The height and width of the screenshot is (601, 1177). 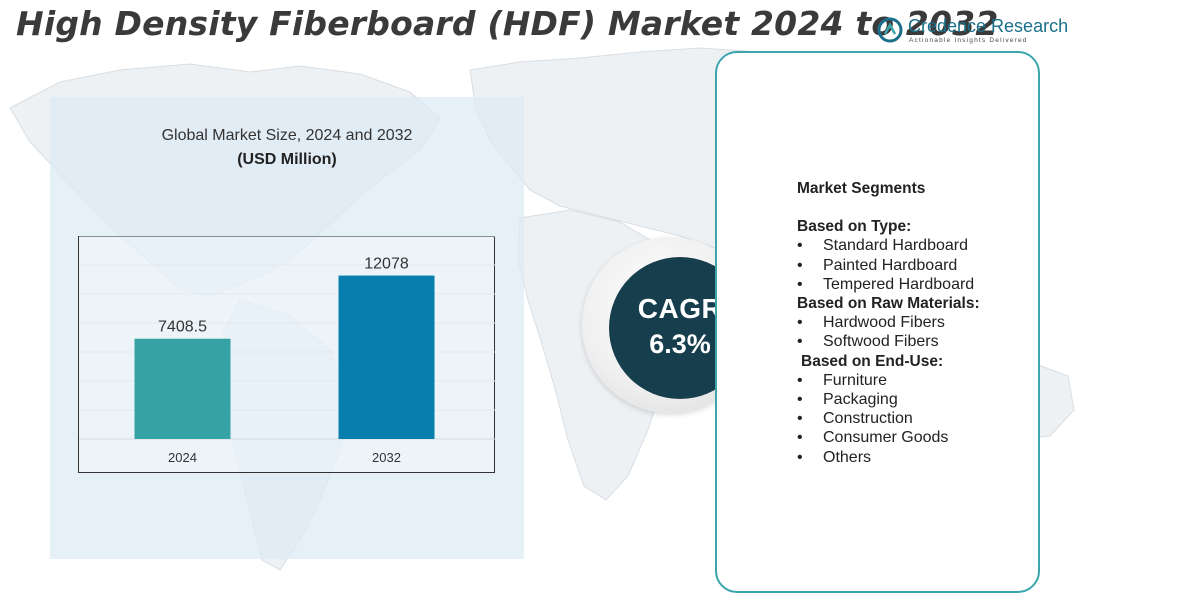 What do you see at coordinates (890, 30) in the screenshot?
I see `credence-logo-icon` at bounding box center [890, 30].